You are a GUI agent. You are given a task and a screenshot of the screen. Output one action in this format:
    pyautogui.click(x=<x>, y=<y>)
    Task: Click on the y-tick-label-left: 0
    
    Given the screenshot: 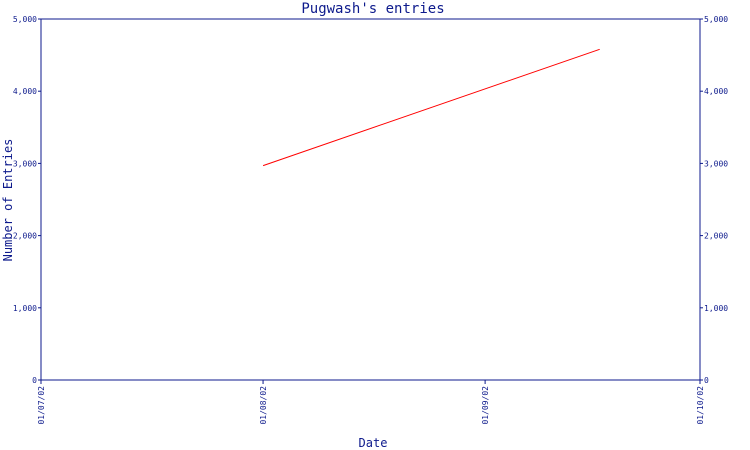 What is the action you would take?
    pyautogui.click(x=34, y=380)
    